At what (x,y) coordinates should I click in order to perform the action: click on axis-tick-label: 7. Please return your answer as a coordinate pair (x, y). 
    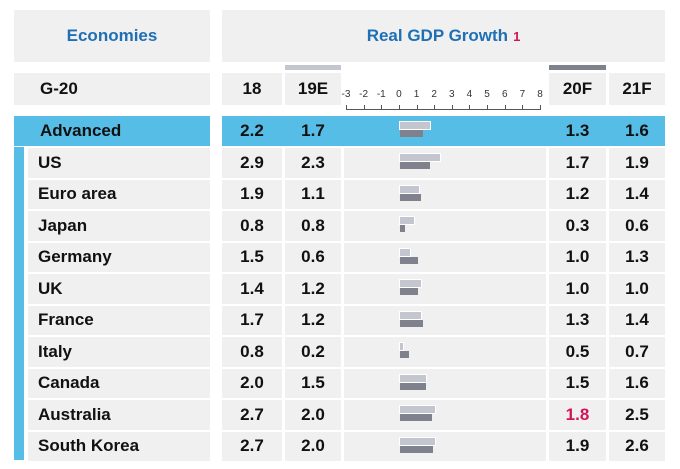
    Looking at the image, I should click on (522, 94).